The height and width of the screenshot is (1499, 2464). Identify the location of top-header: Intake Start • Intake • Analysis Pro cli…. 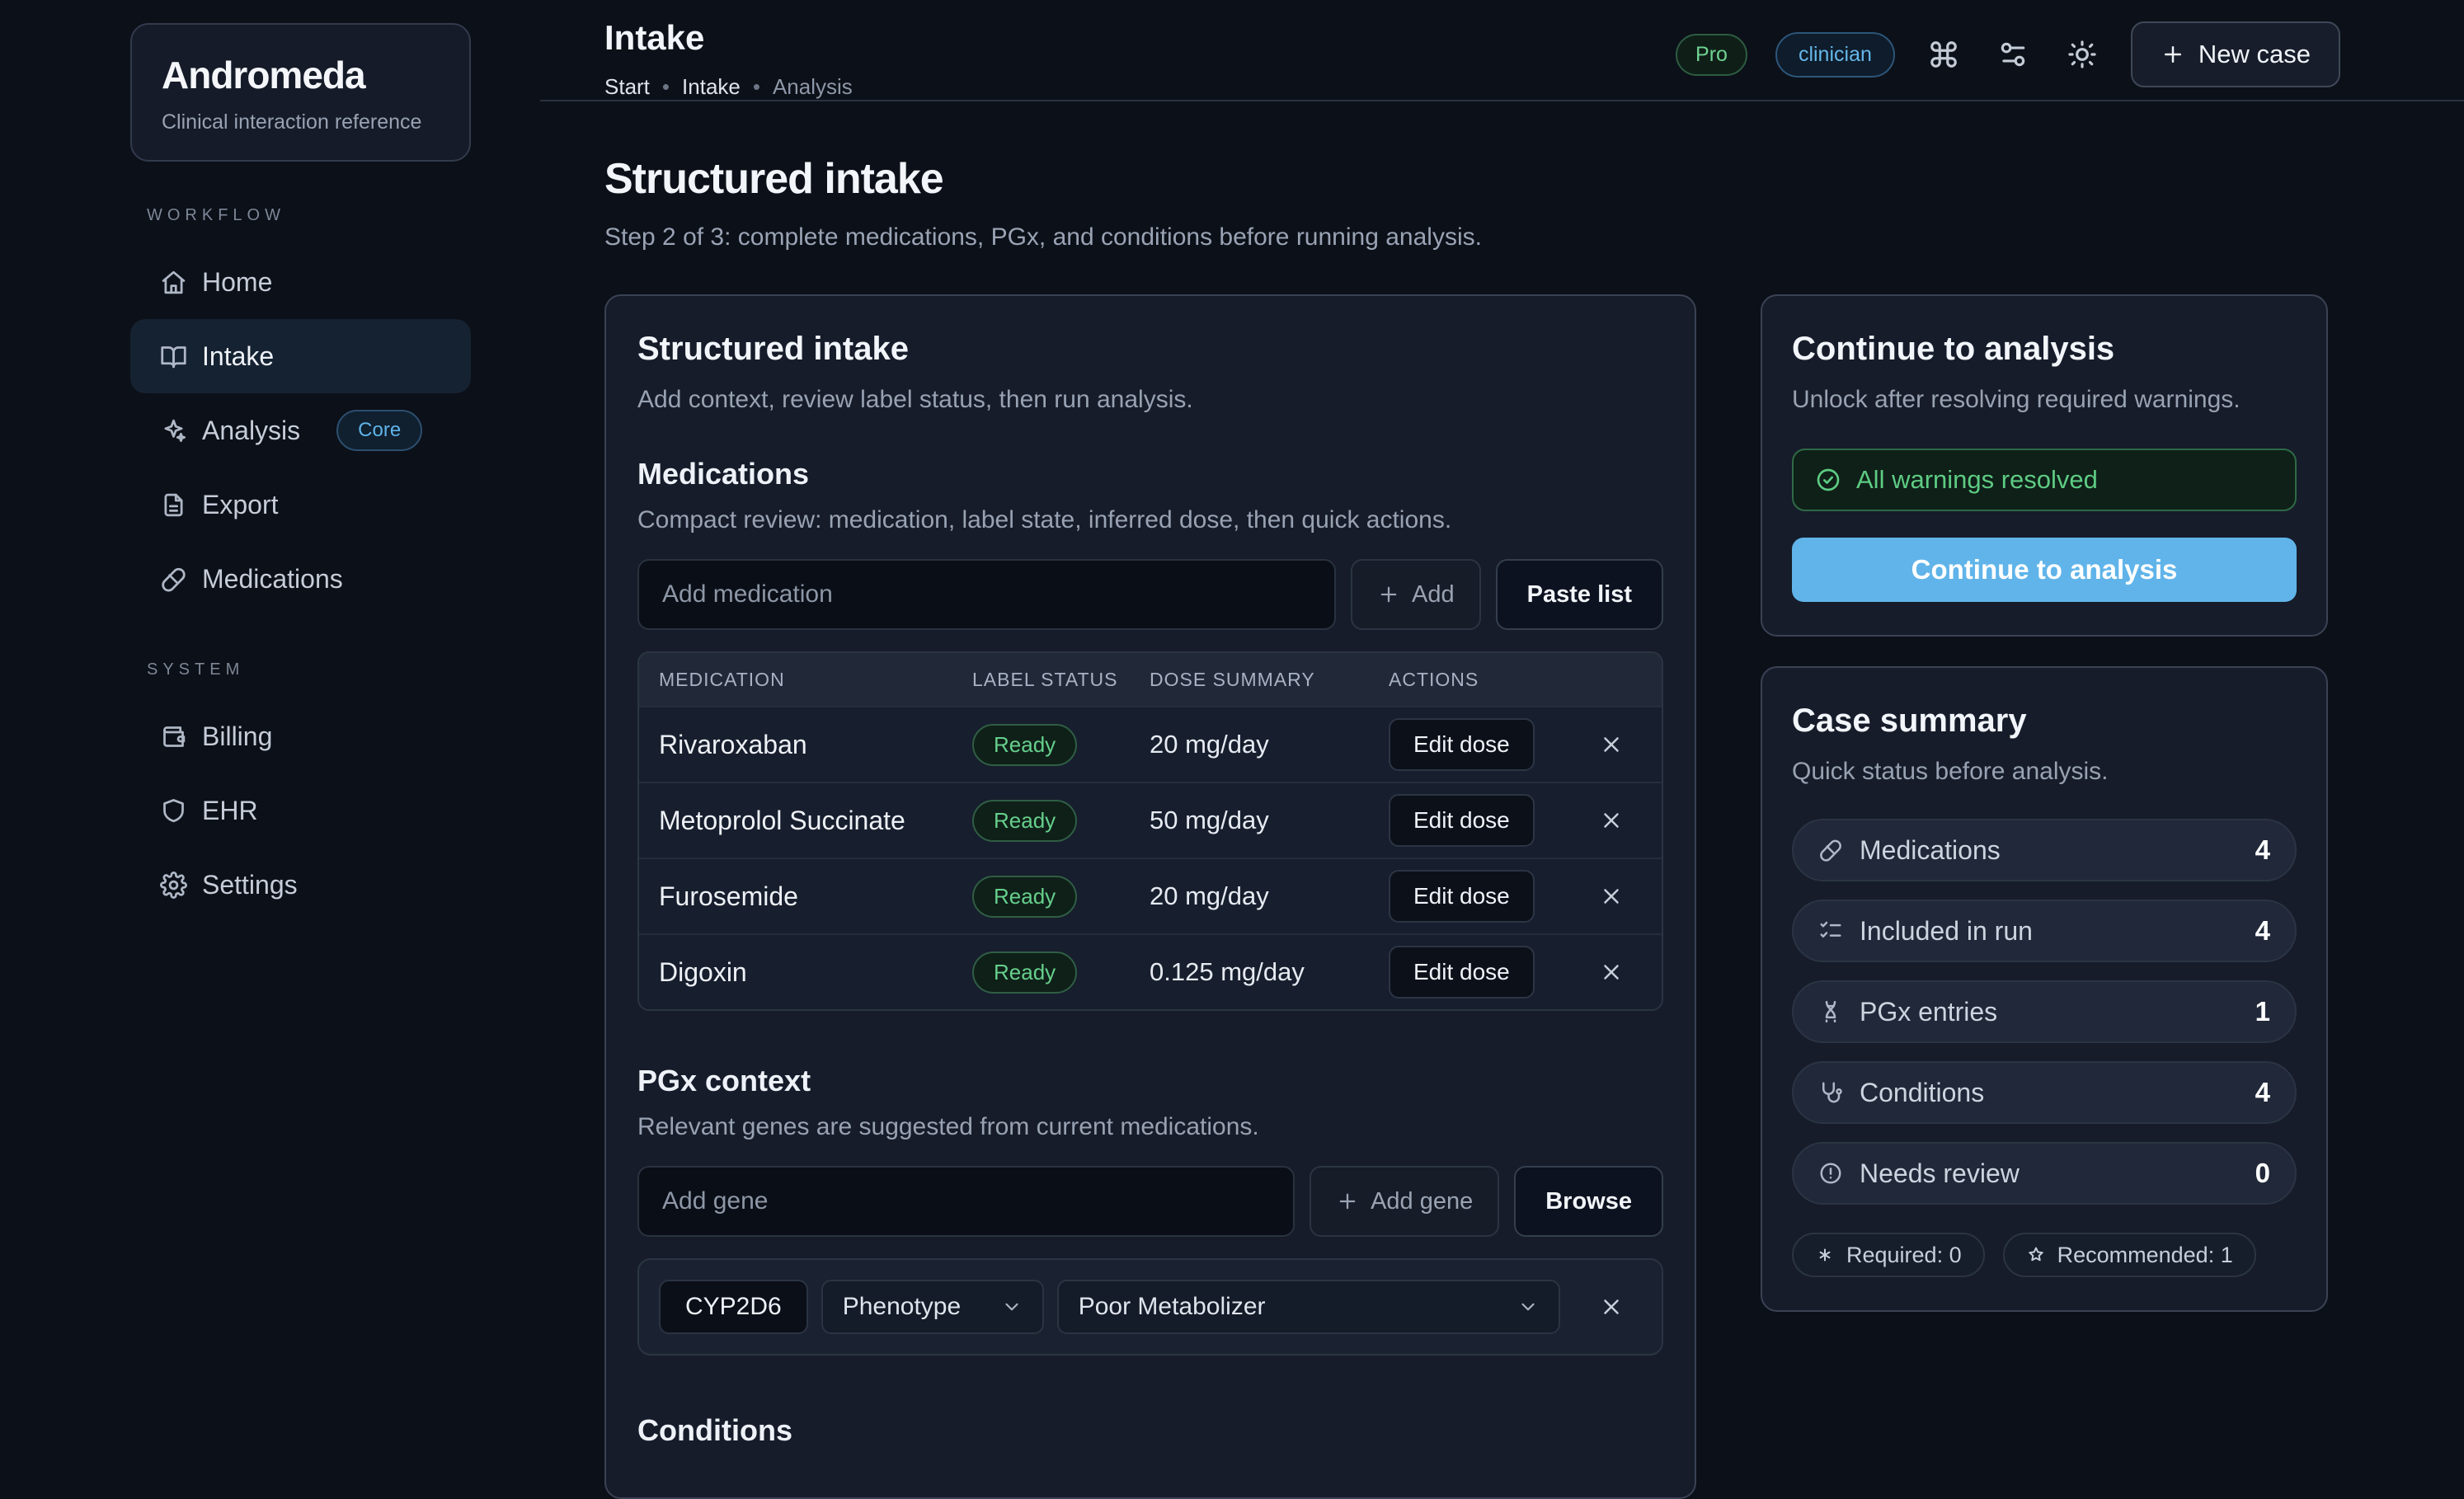
(1502, 50).